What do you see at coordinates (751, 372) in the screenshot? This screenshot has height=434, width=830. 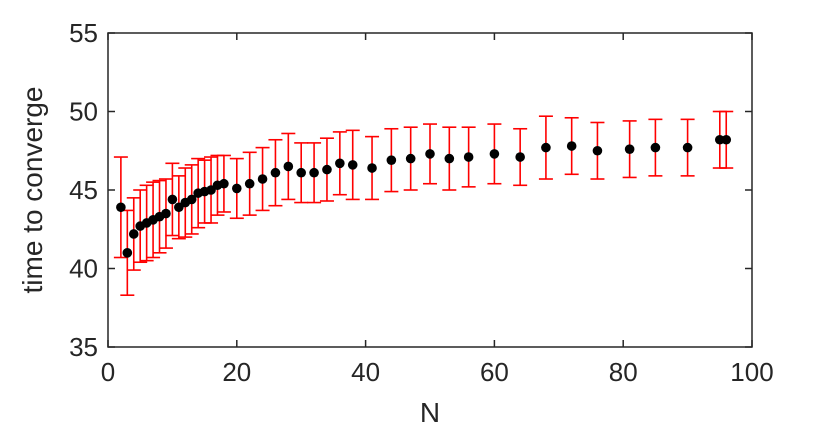 I see `x-tick-label: 100` at bounding box center [751, 372].